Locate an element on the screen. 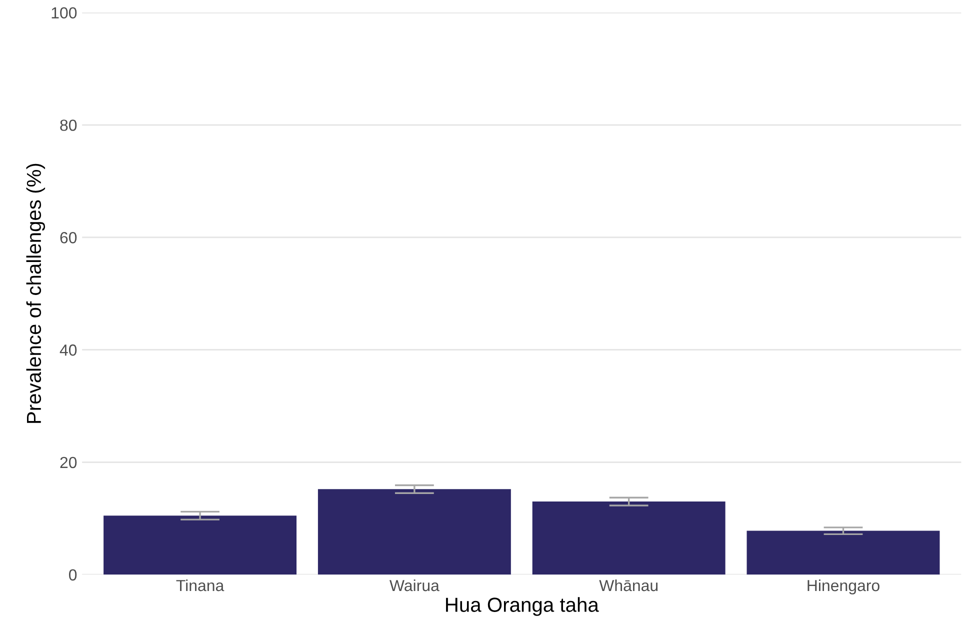  y-tick-label: 60 is located at coordinates (68, 238).